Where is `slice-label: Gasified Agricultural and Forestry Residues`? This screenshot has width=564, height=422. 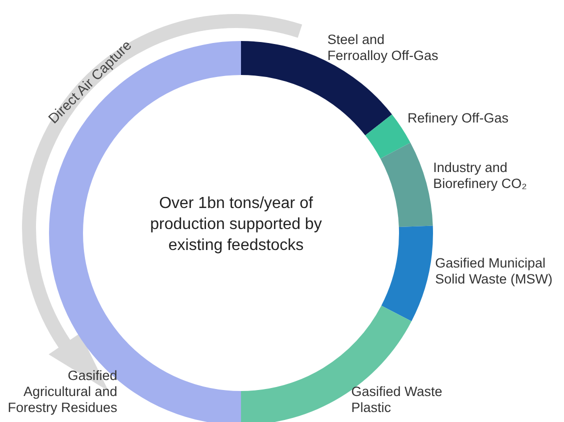 slice-label: Gasified Agricultural and Forestry Residues is located at coordinates (63, 391).